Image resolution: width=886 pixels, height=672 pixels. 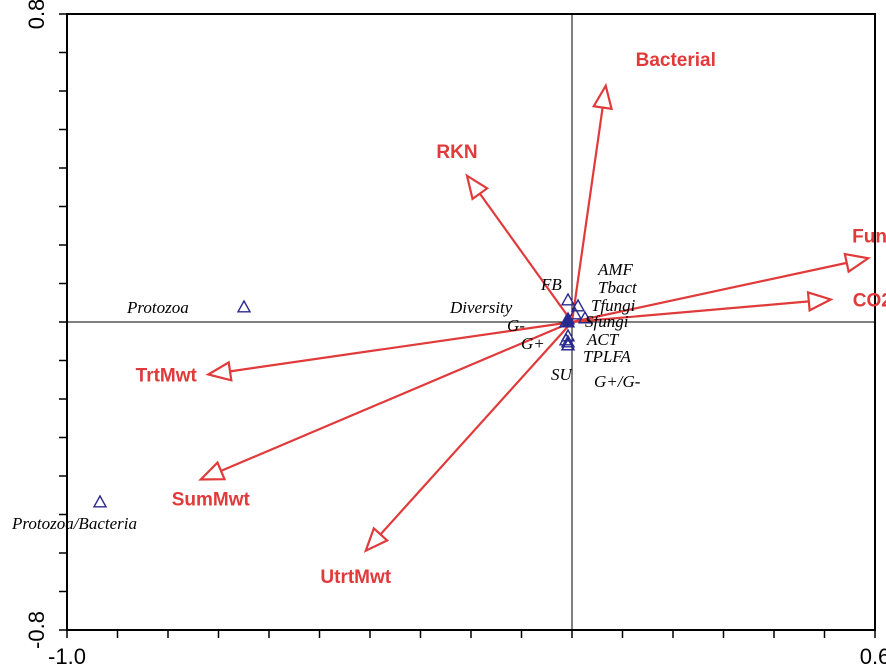 I want to click on species-label-amf: AMF, so click(x=615, y=269).